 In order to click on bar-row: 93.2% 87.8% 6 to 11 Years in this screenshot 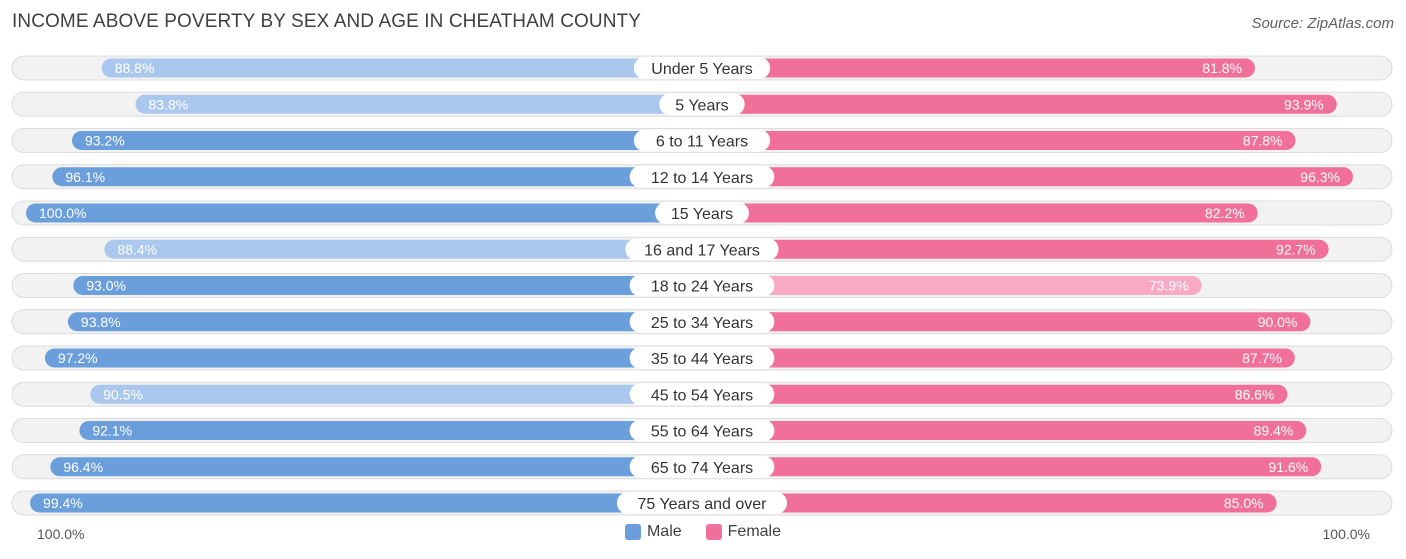, I will do `click(702, 140)`.